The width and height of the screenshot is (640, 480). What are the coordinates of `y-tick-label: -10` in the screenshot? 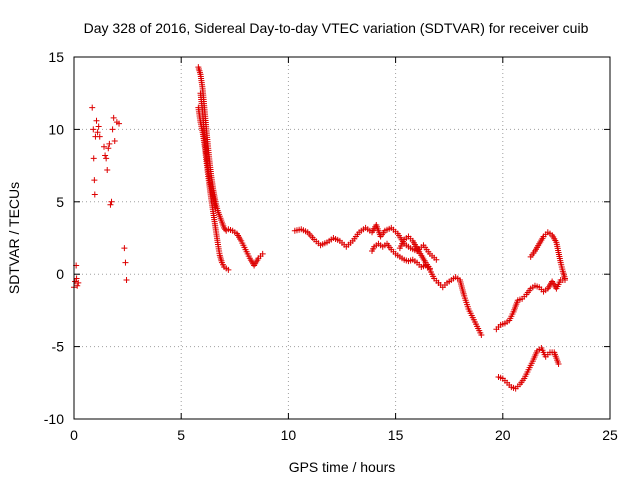 It's located at (54, 419).